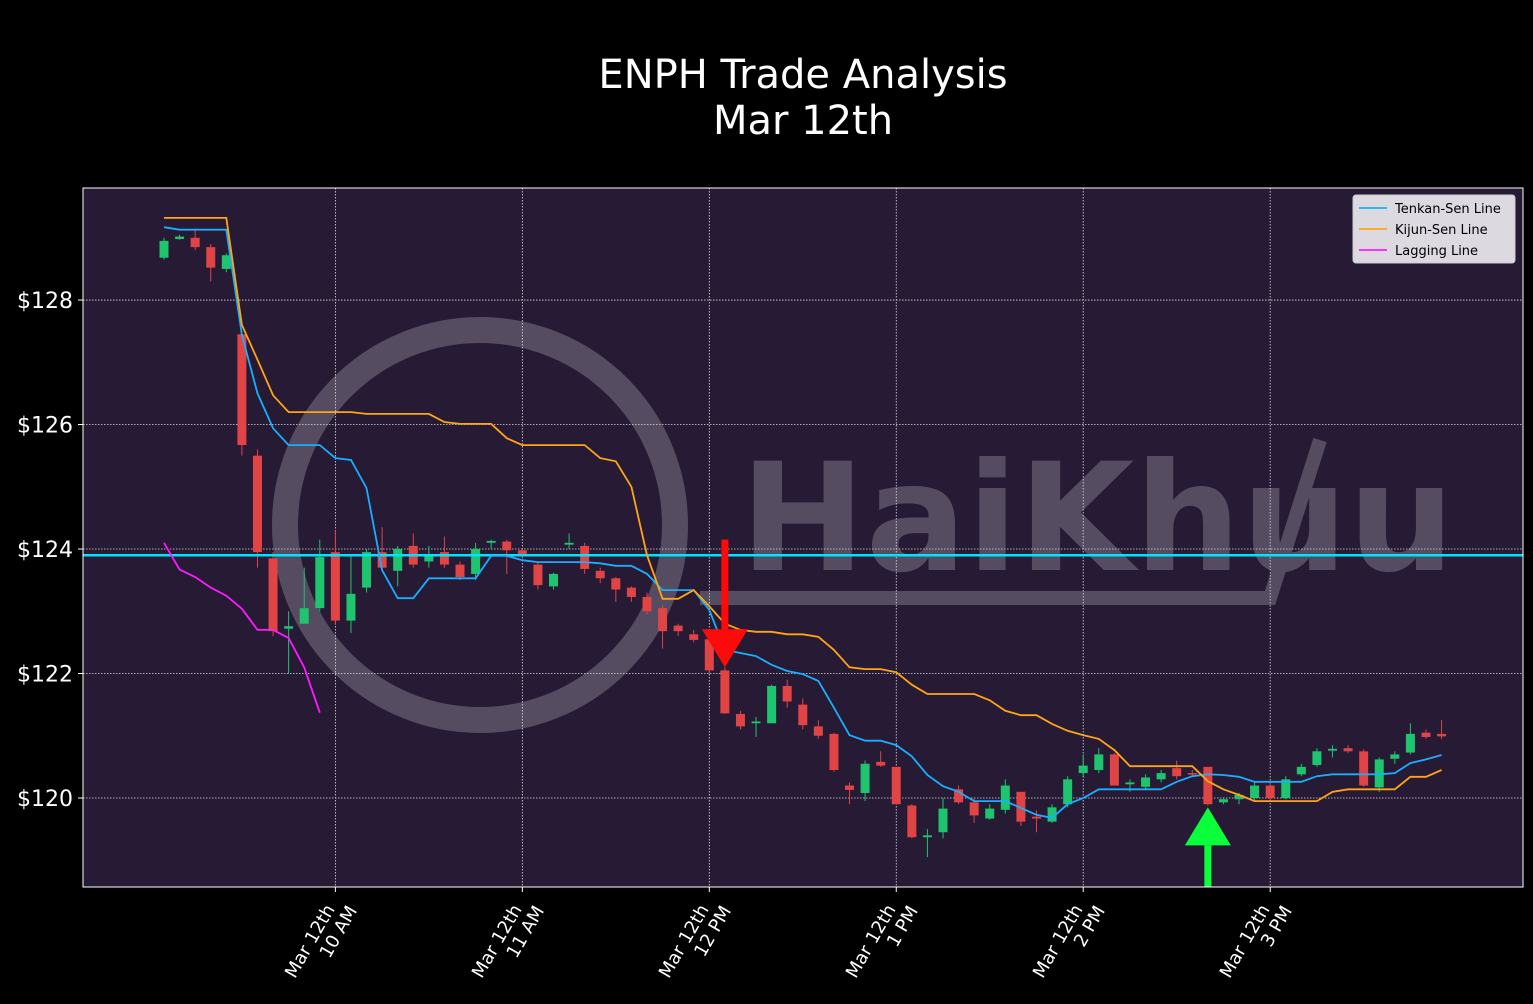 This screenshot has height=1004, width=1533. Describe the element at coordinates (480, 525) in the screenshot. I see `watermark-ring` at that location.